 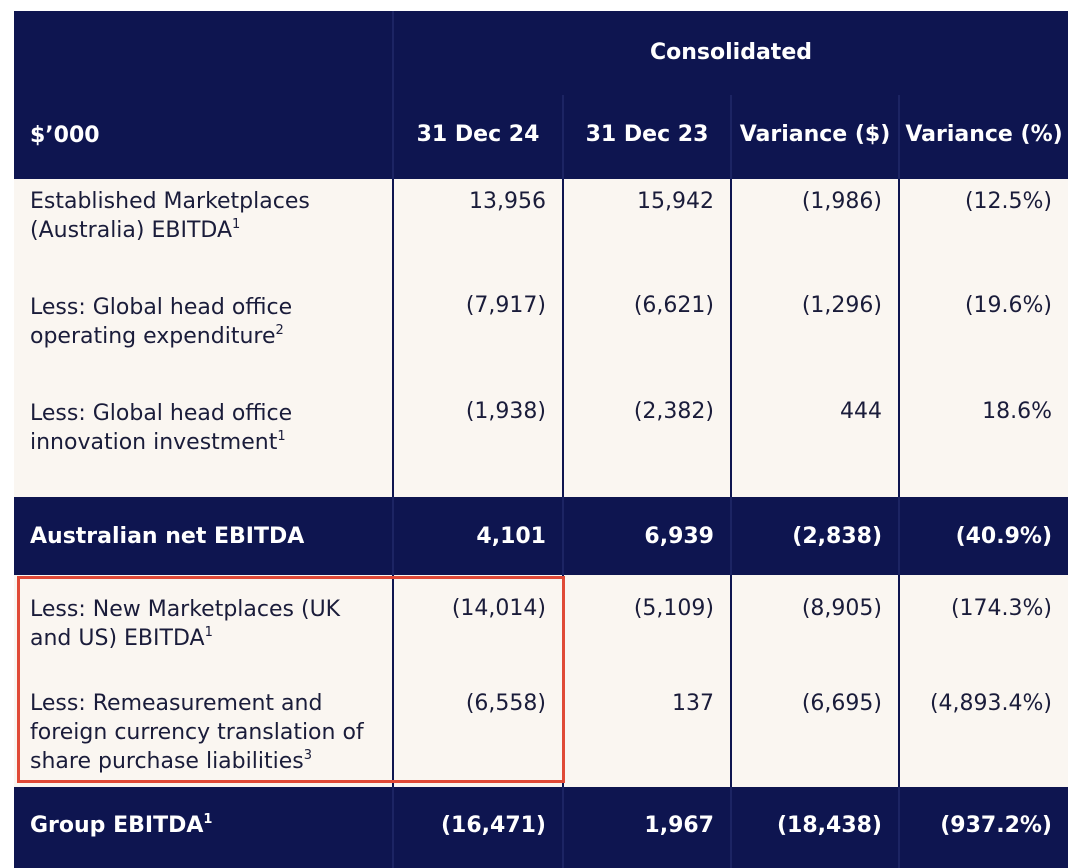 I want to click on value-variance-percent: (19.6%), so click(x=1008, y=305).